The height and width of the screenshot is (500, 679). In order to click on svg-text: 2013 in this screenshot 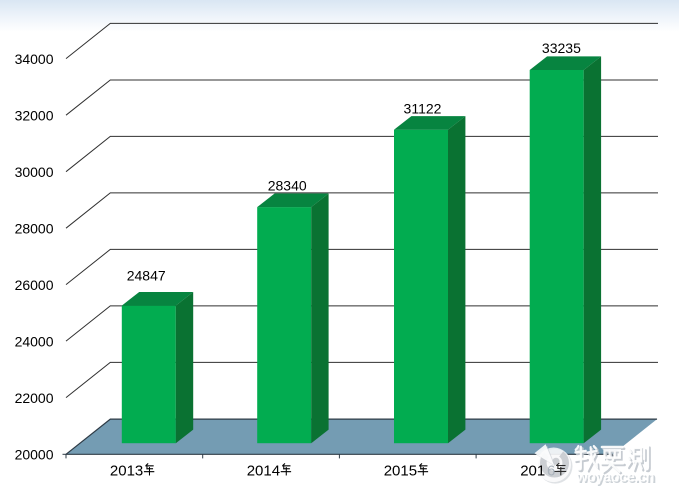, I will do `click(126, 470)`.